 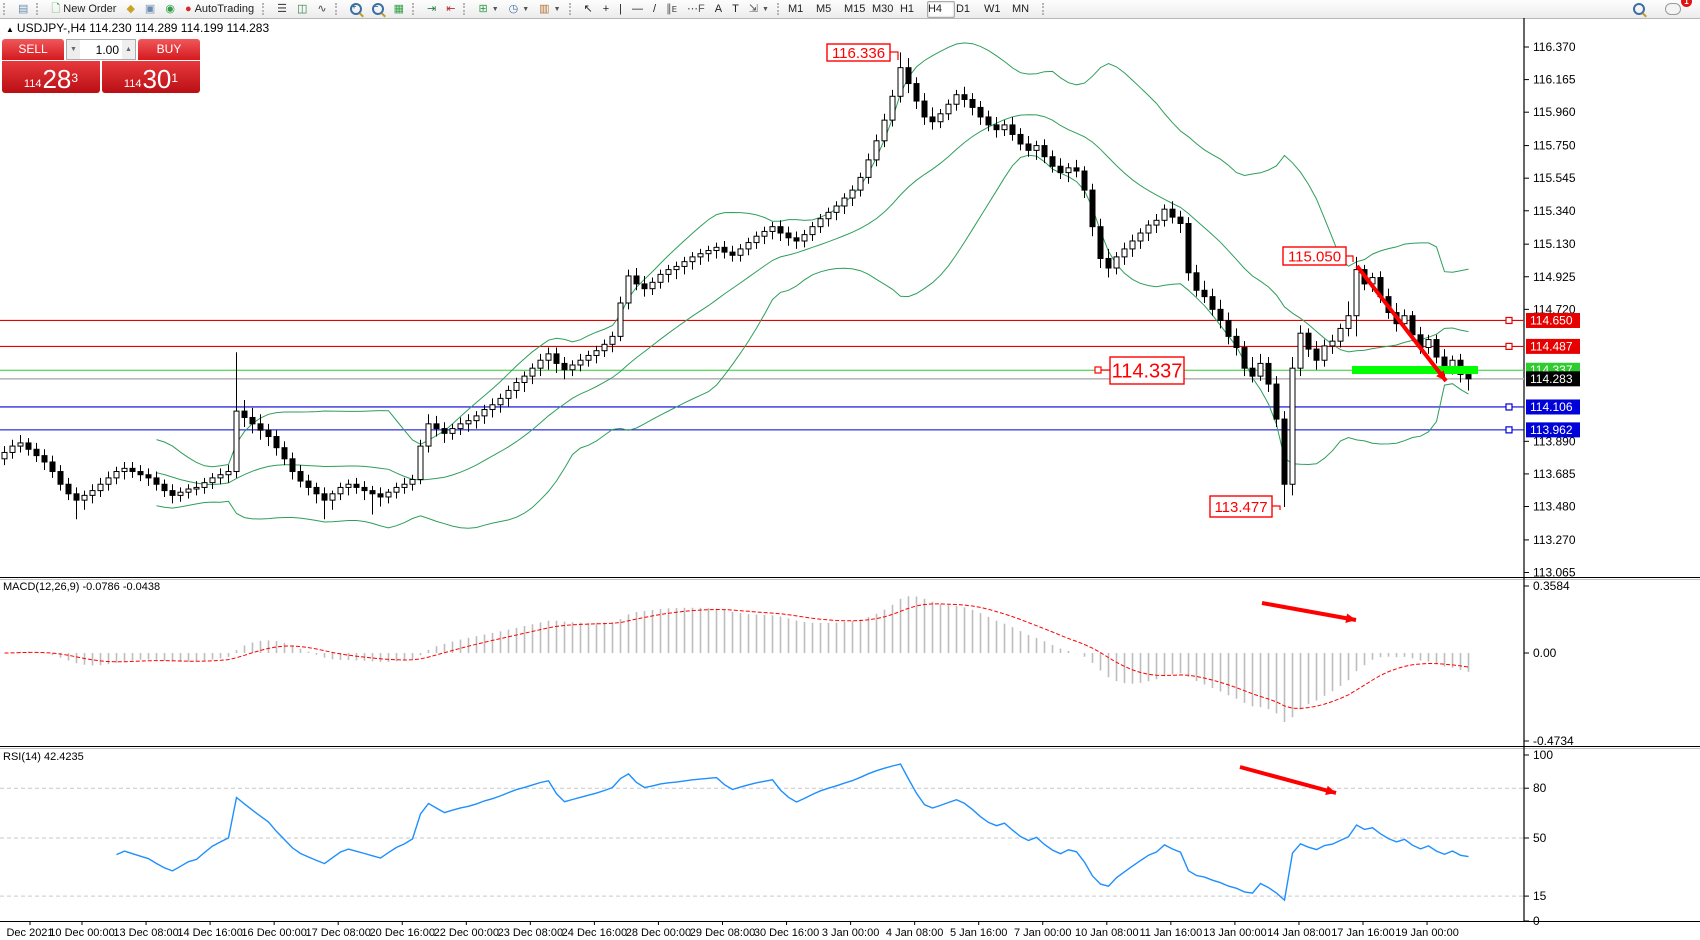 What do you see at coordinates (51, 77) in the screenshot?
I see `sell-price: 114 28 3` at bounding box center [51, 77].